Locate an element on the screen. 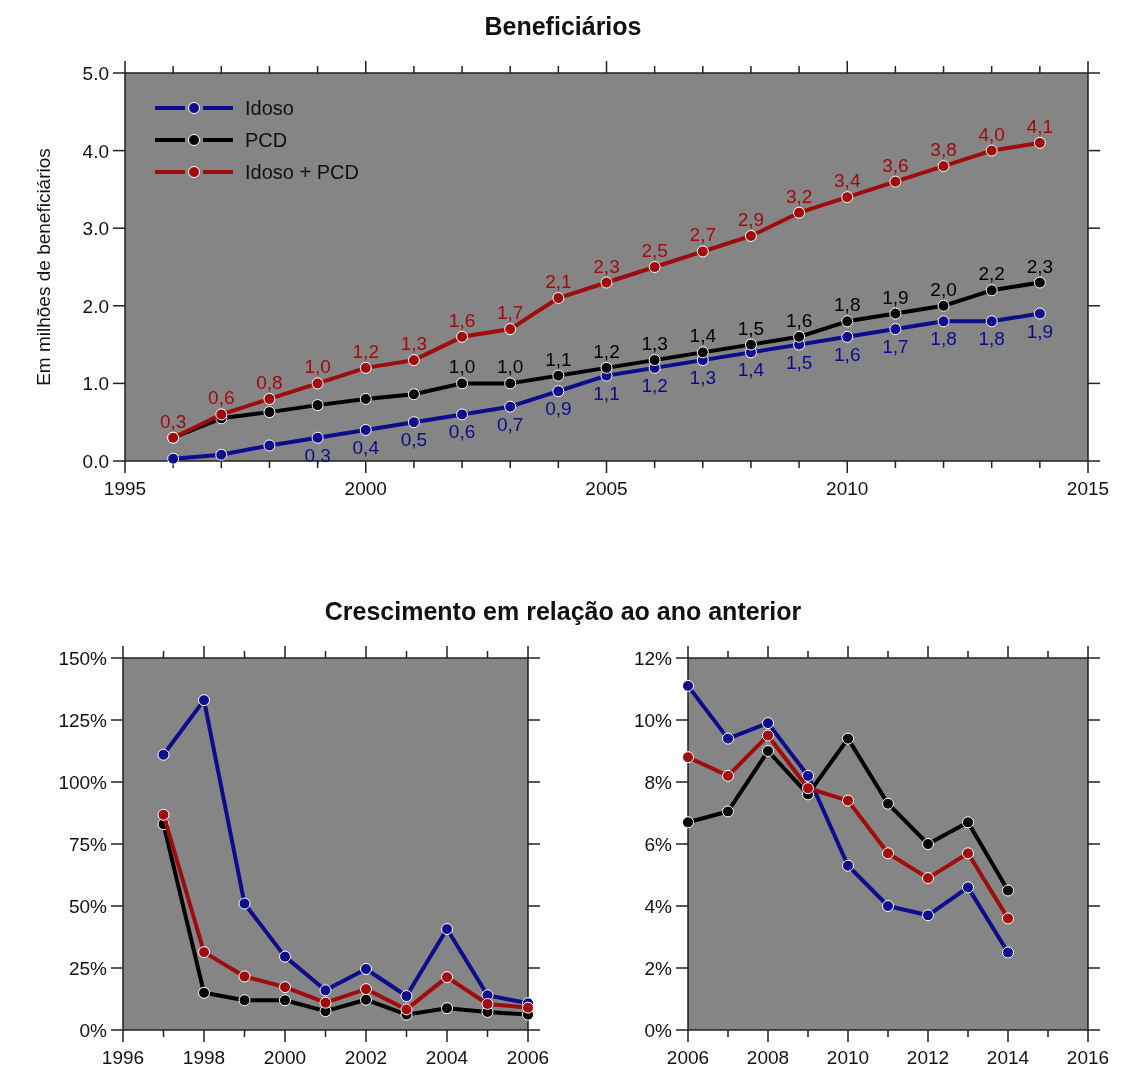 The height and width of the screenshot is (1072, 1126). y-tick-label: 1.0 is located at coordinates (95, 384).